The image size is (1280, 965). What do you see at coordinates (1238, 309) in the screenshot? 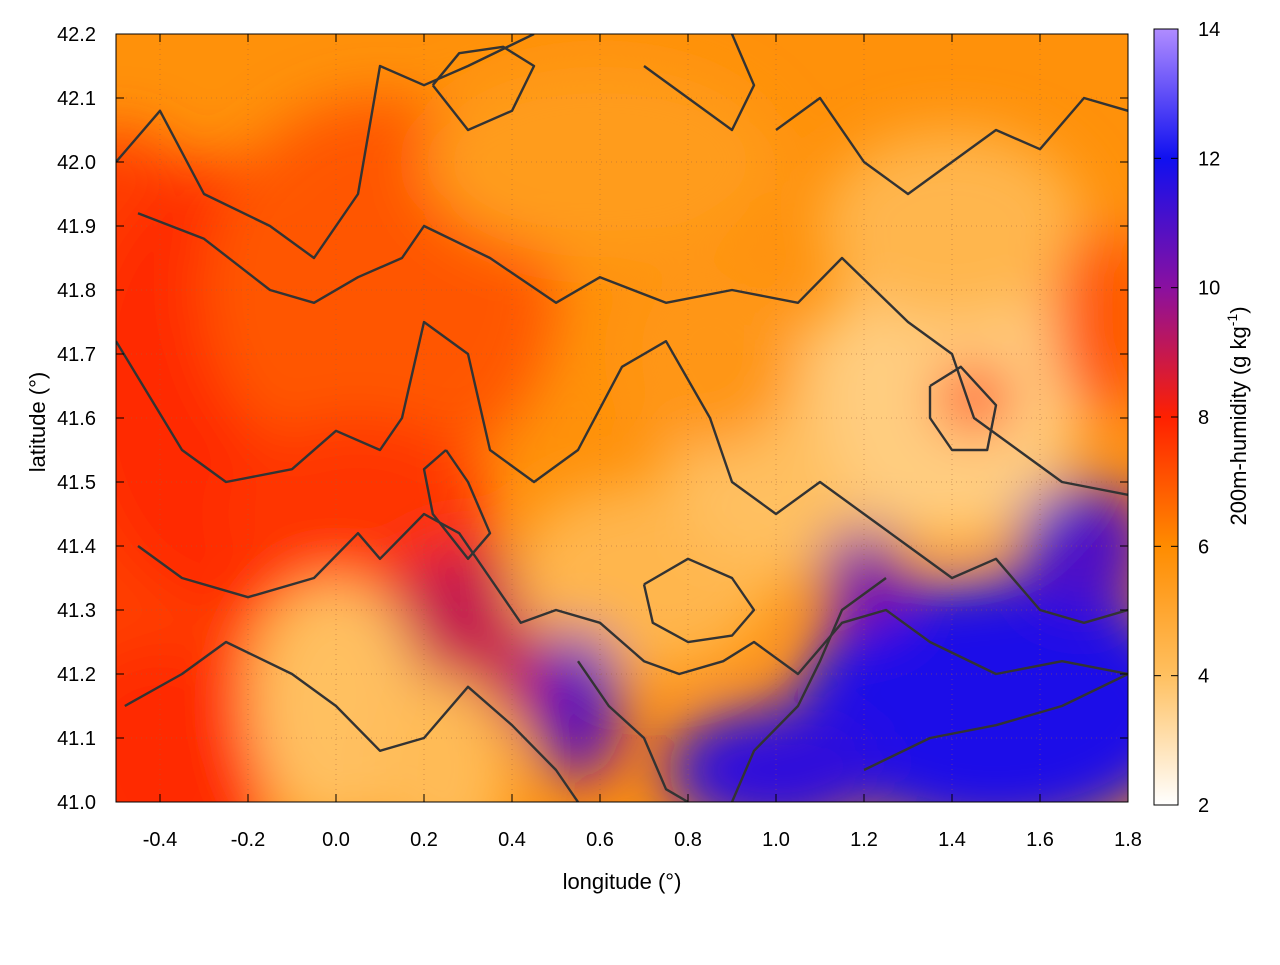
I see `colorbar-label-close: )` at bounding box center [1238, 309].